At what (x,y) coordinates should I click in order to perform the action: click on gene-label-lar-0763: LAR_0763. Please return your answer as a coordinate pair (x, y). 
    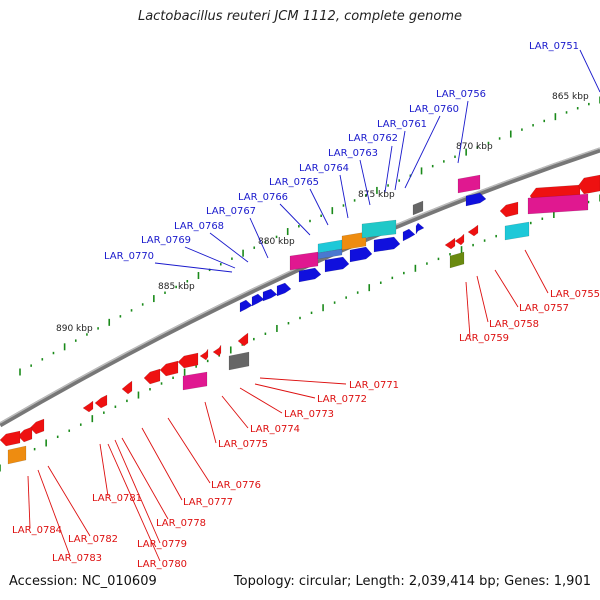
    Looking at the image, I should click on (353, 153).